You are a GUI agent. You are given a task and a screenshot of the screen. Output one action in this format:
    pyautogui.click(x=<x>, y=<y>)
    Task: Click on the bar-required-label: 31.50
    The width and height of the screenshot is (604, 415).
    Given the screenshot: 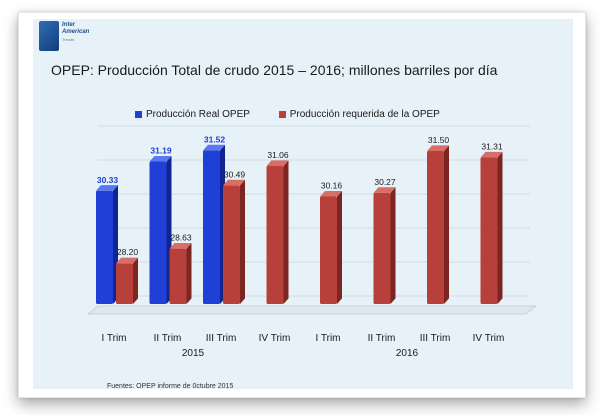 What is the action you would take?
    pyautogui.click(x=439, y=140)
    